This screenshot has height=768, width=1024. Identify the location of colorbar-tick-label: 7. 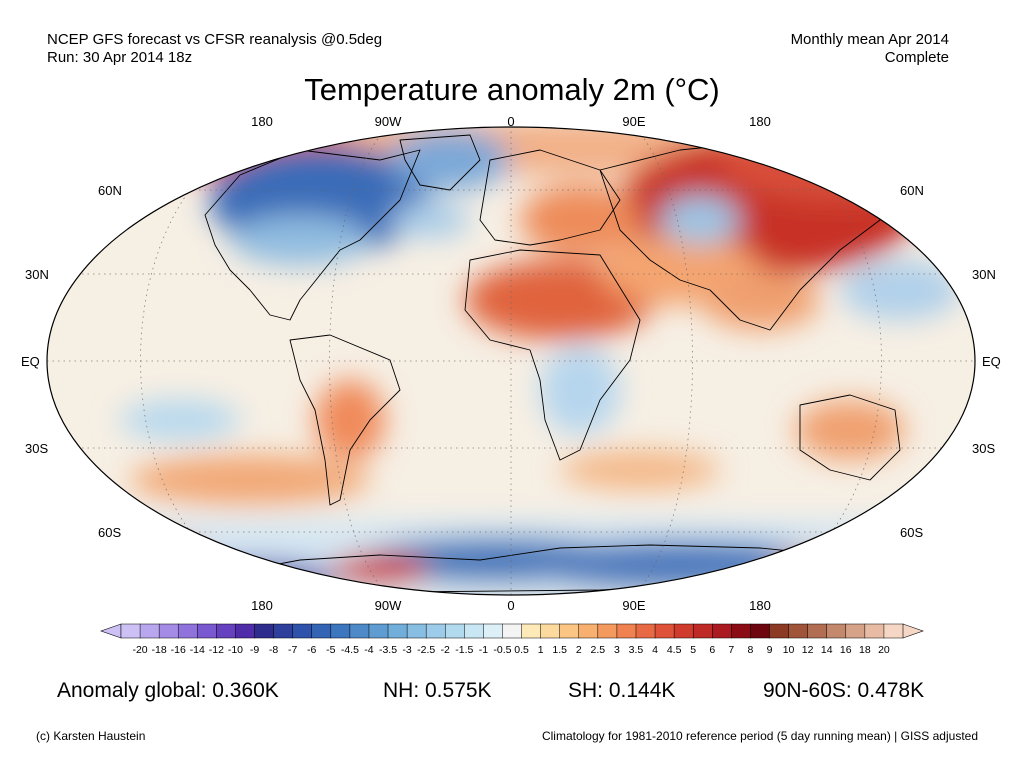
(731, 650).